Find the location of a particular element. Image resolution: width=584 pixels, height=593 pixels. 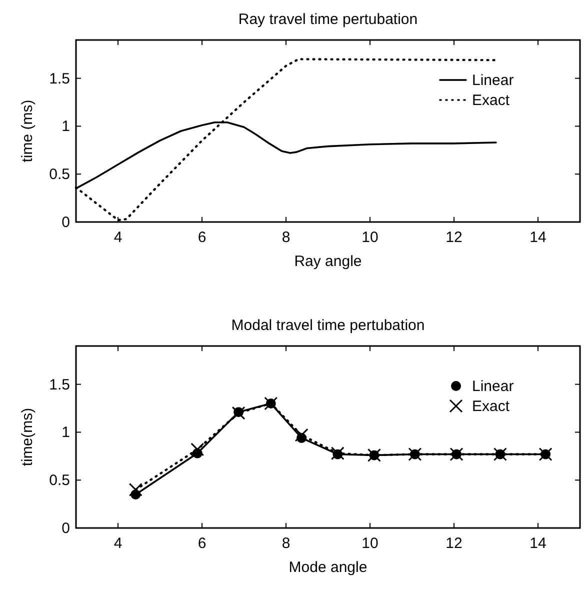

x-axis-title: Mode angle is located at coordinates (328, 567).